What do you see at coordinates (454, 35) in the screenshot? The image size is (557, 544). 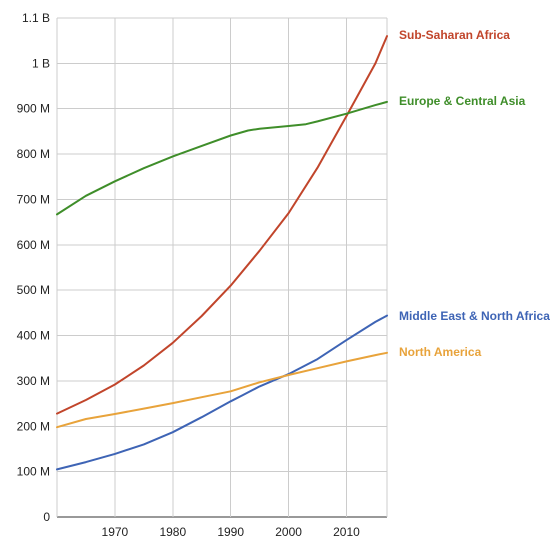 I see `series-label-sub-saharan-africa: Sub-Saharan Africa` at bounding box center [454, 35].